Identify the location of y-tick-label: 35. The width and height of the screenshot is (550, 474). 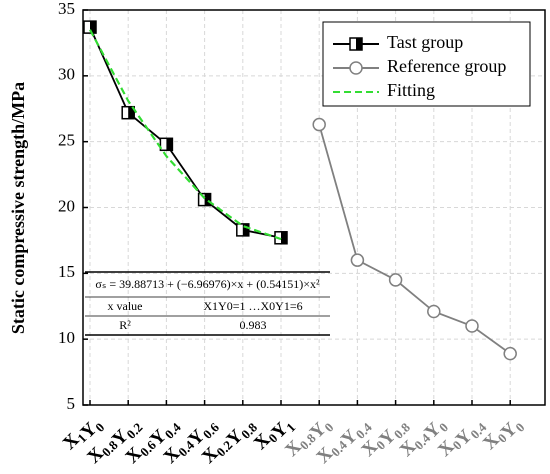
(66, 9).